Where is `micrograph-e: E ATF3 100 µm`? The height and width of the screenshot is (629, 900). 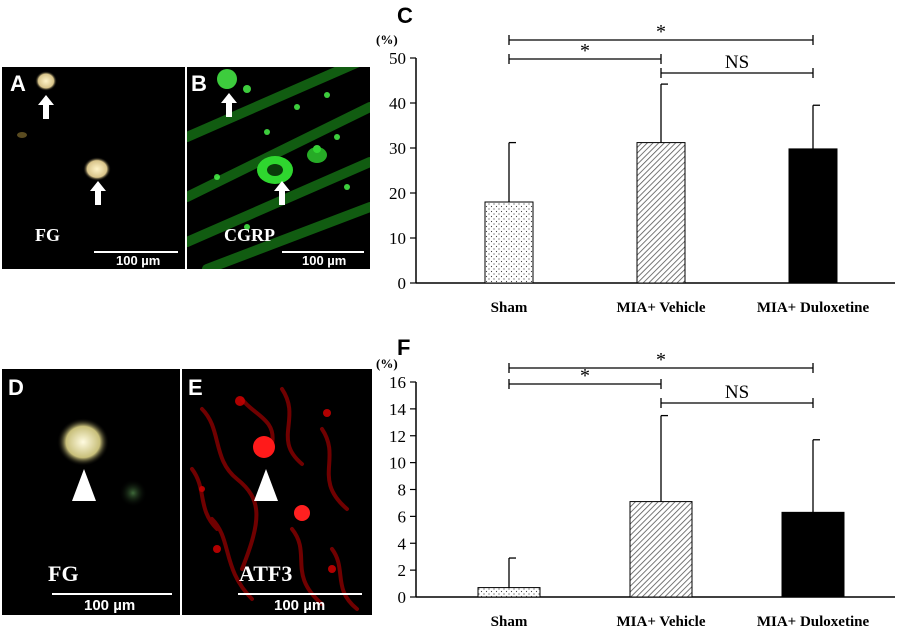
micrograph-e: E ATF3 100 µm is located at coordinates (277, 492).